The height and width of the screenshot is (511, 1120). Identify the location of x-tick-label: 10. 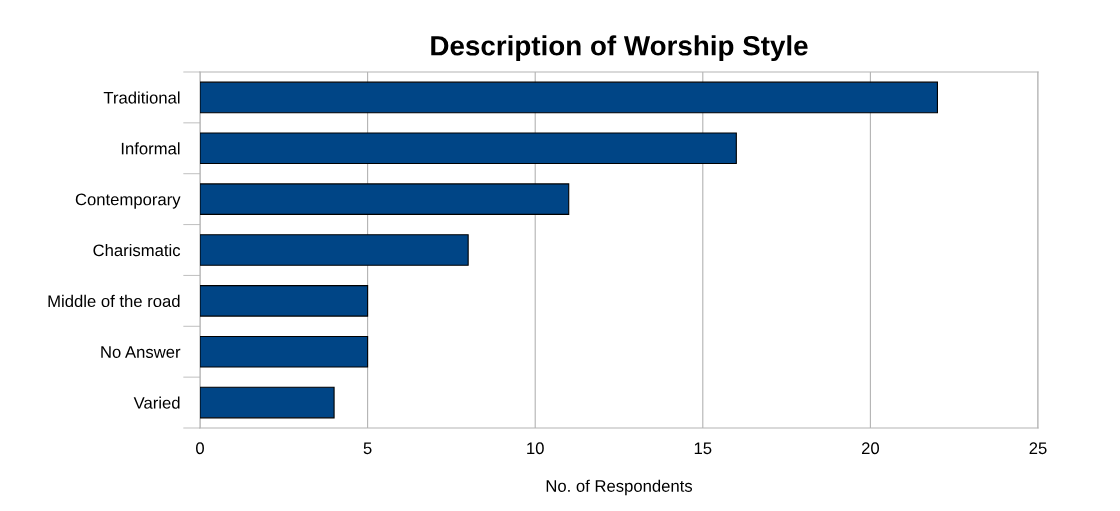
(535, 448).